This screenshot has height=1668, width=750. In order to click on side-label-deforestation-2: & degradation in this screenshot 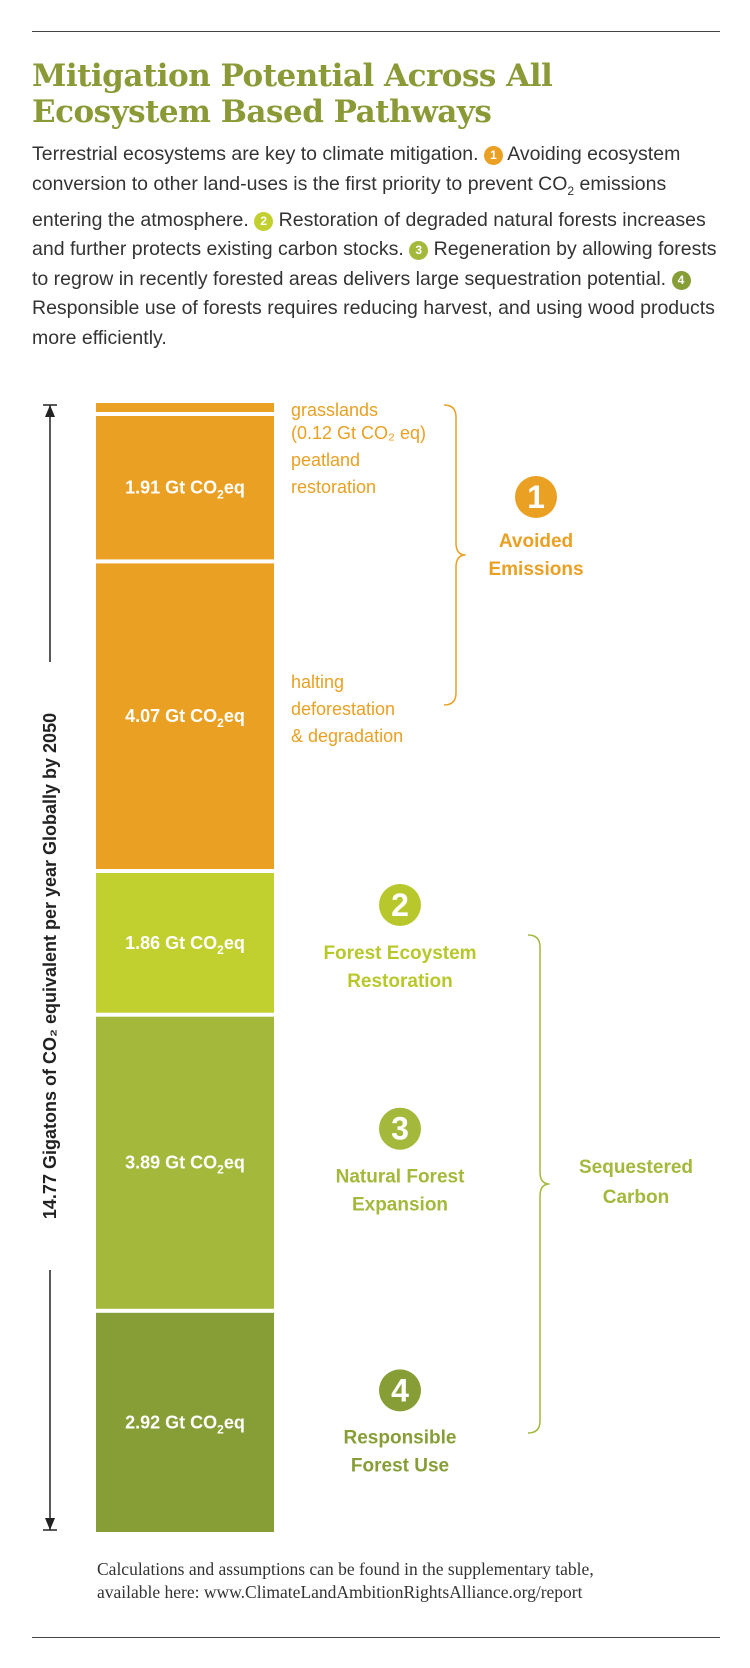, I will do `click(347, 736)`.